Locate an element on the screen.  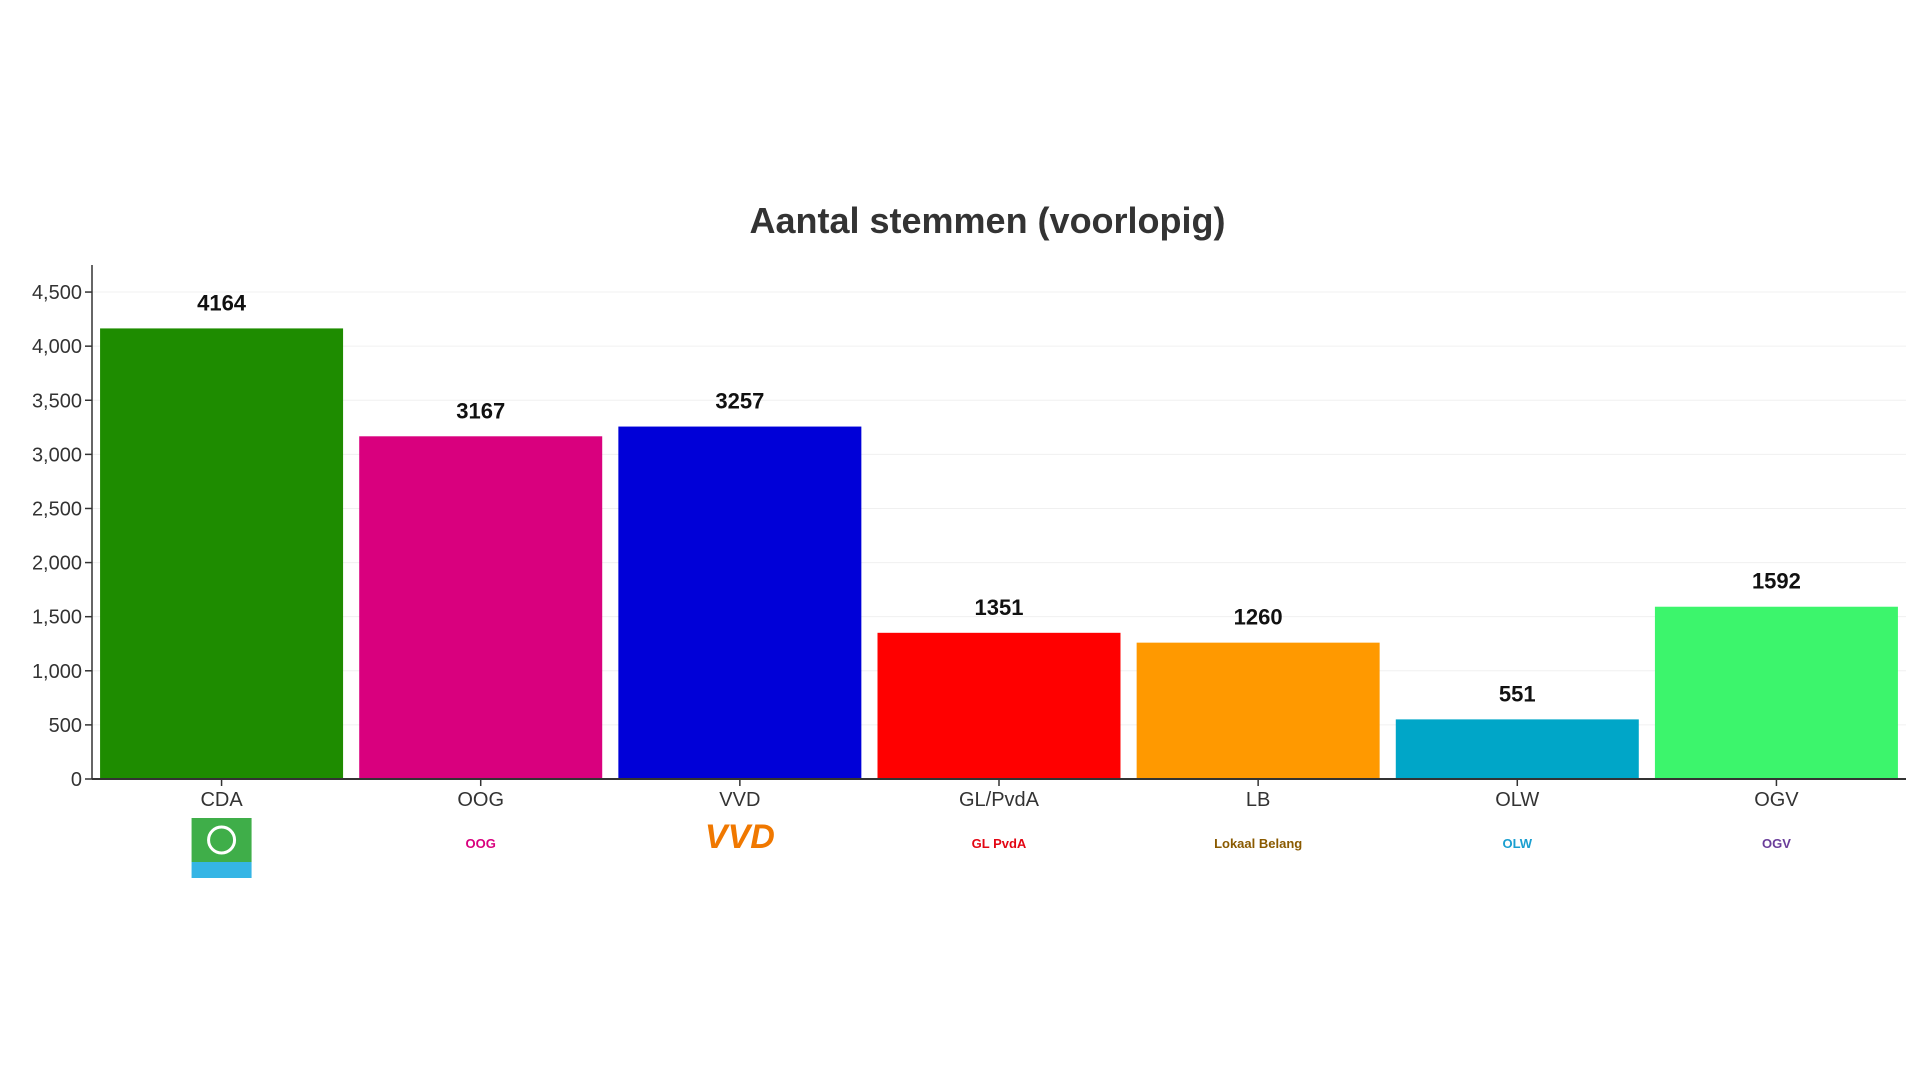
bar-ogv is located at coordinates (1776, 692).